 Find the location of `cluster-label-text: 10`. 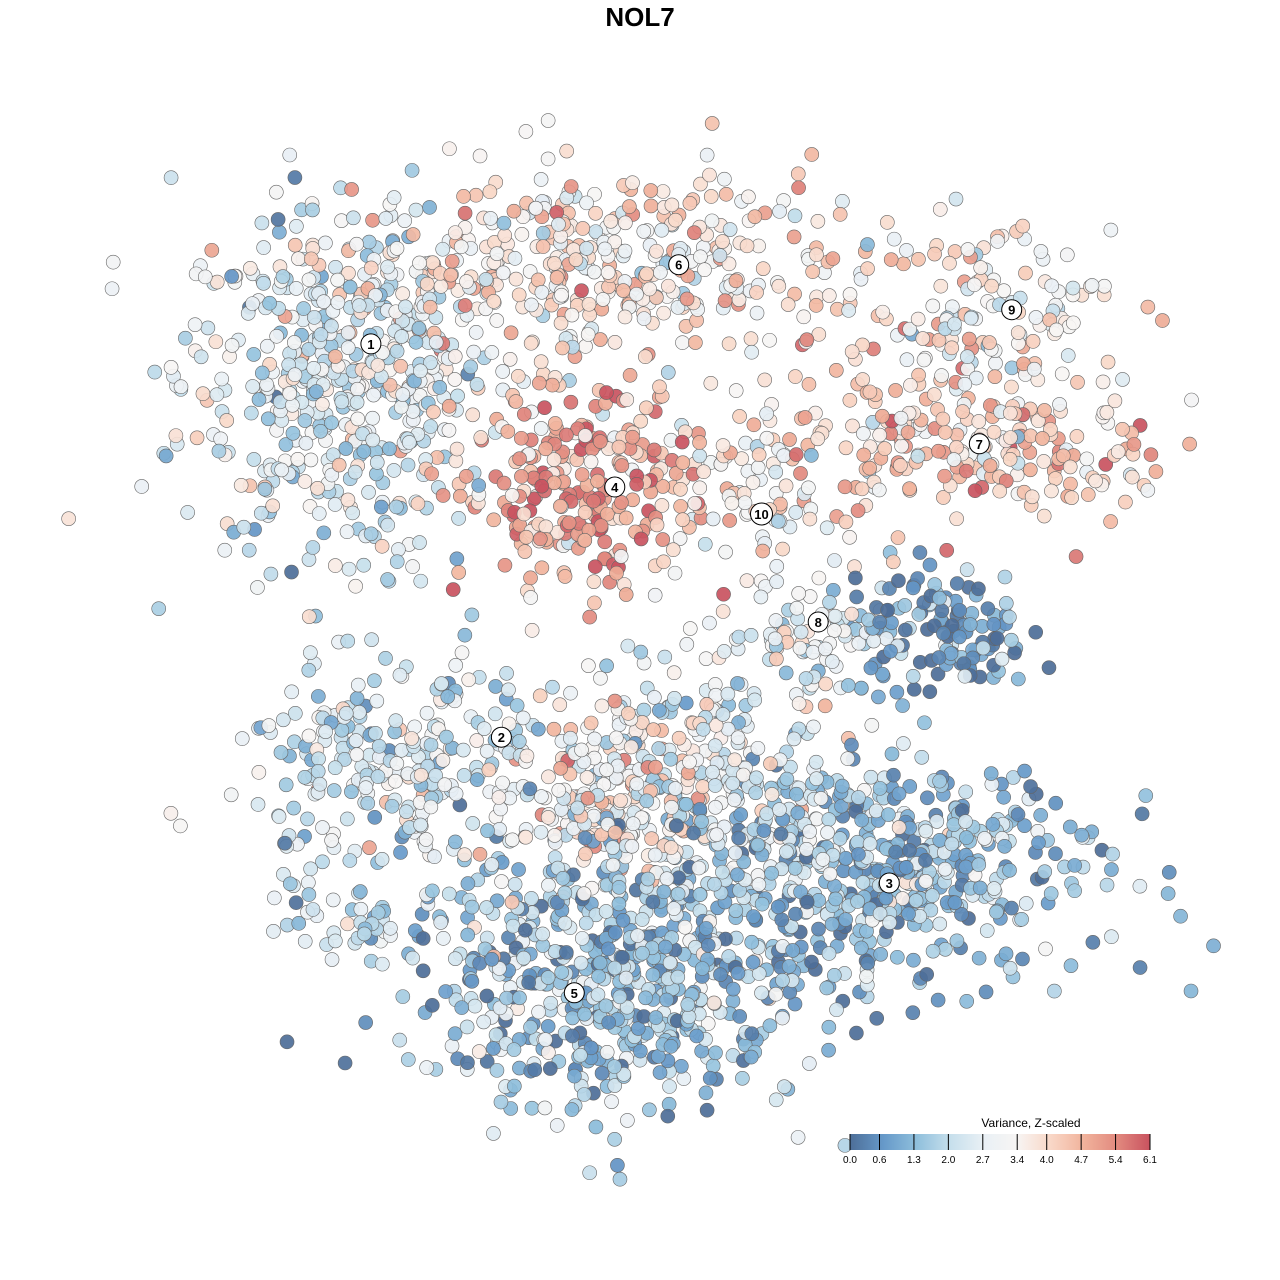

cluster-label-text: 10 is located at coordinates (761, 514).